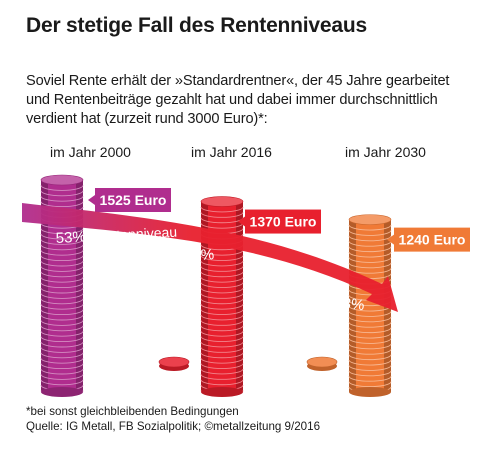 This screenshot has height=452, width=500. What do you see at coordinates (231, 152) in the screenshot?
I see `category-label-1: im Jahr 2016` at bounding box center [231, 152].